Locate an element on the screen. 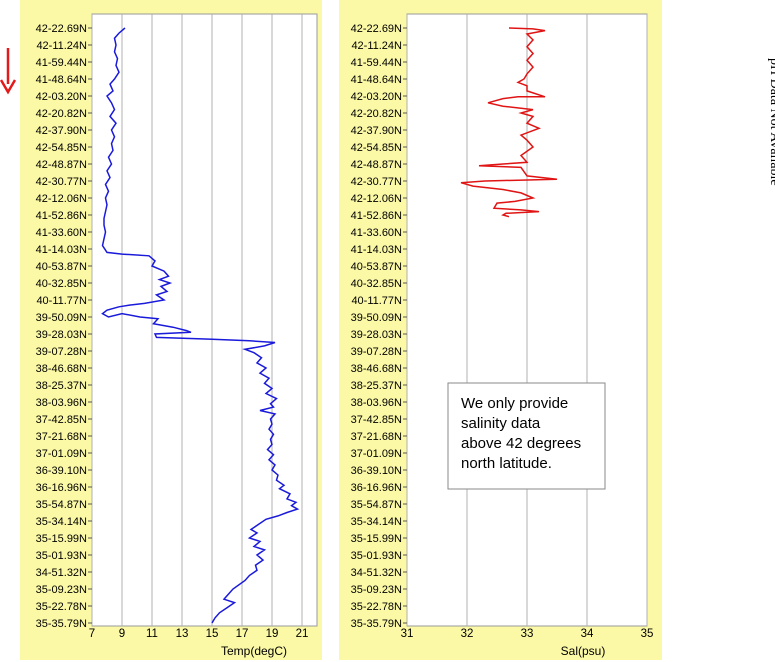 This screenshot has width=775, height=662. x-tick-label: 11 is located at coordinates (152, 634).